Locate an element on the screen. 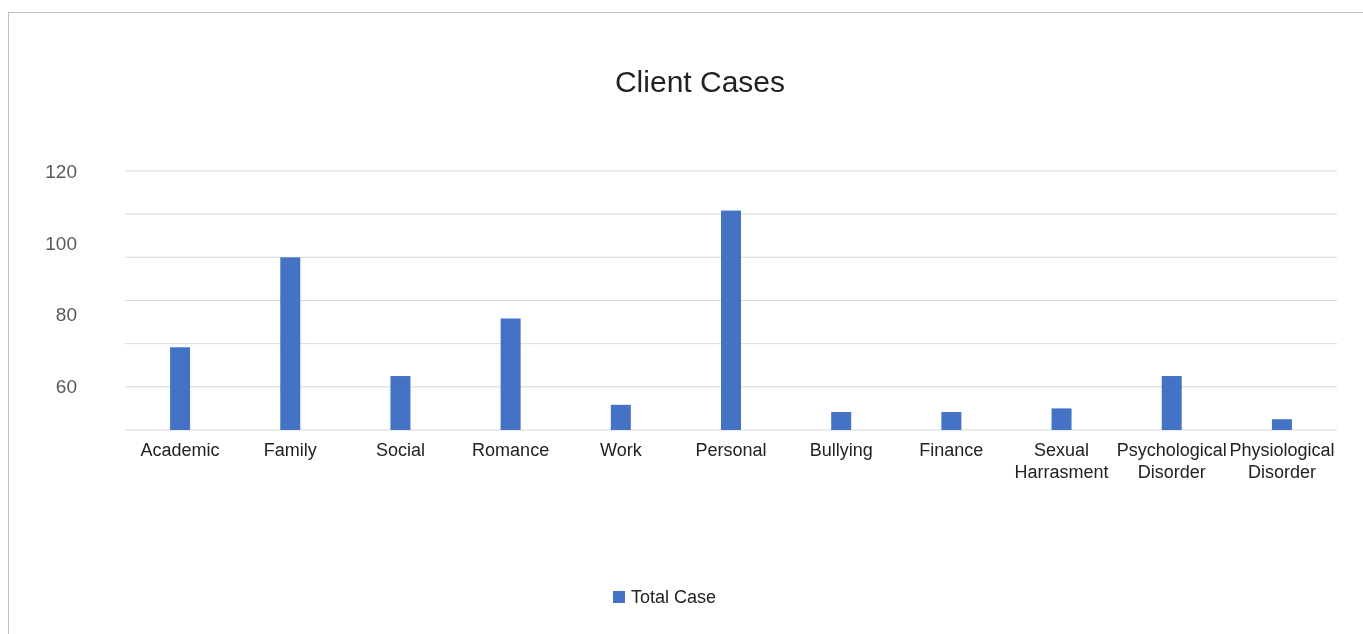 The width and height of the screenshot is (1363, 634). x-tick-label: Psychological Disorder is located at coordinates (1171, 461).